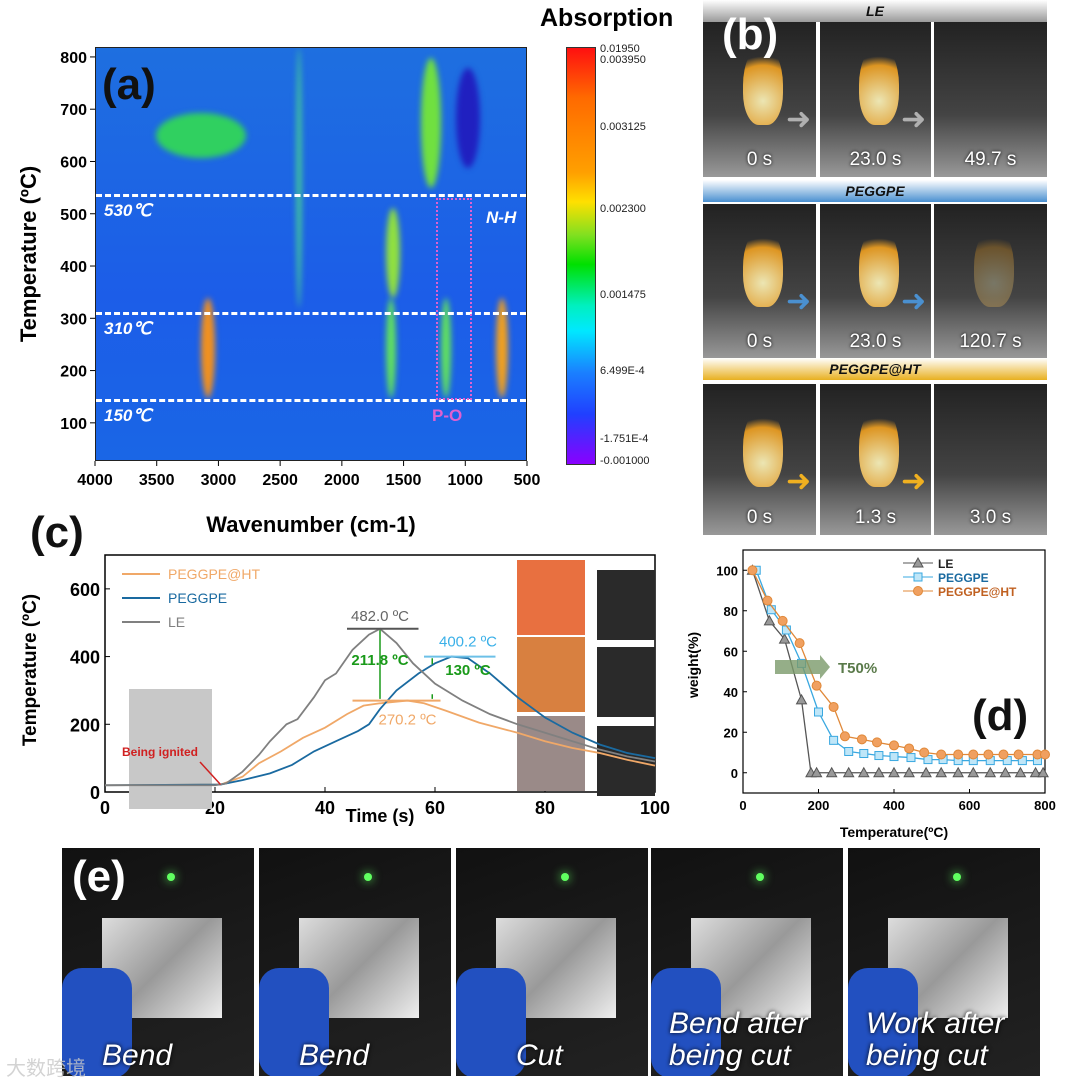  What do you see at coordinates (355, 962) in the screenshot?
I see `battery-photo: Bend` at bounding box center [355, 962].